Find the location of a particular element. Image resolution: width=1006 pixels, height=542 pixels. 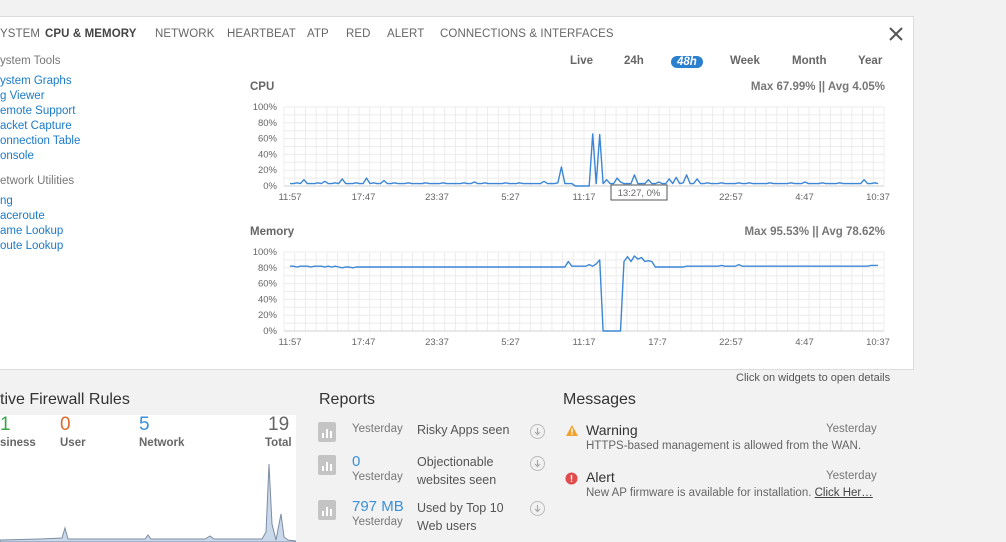

report-objectionable-websites: Objectionable websites seen is located at coordinates (457, 471).